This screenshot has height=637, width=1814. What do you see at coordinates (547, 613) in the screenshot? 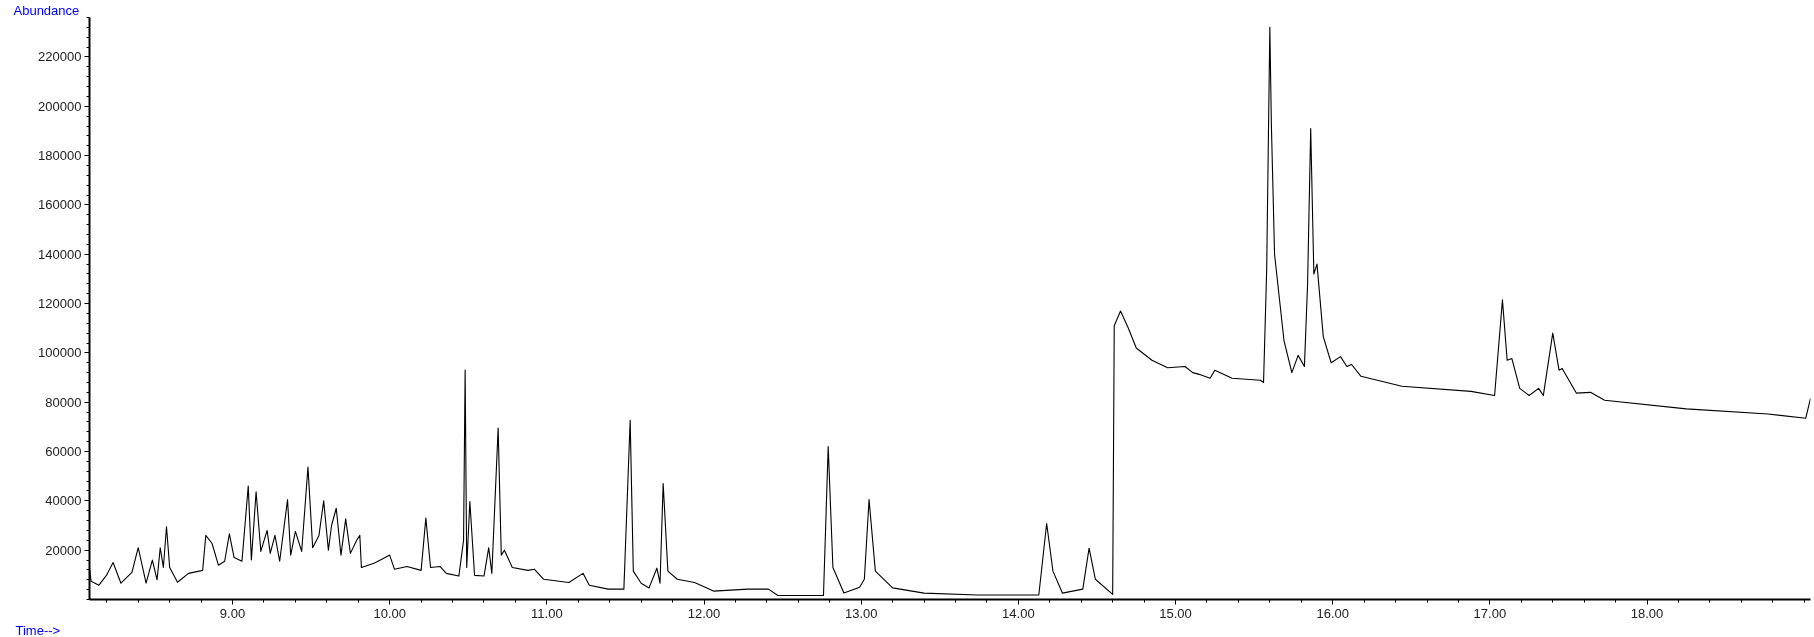
I see `x-tick-label: 11.00` at bounding box center [547, 613].